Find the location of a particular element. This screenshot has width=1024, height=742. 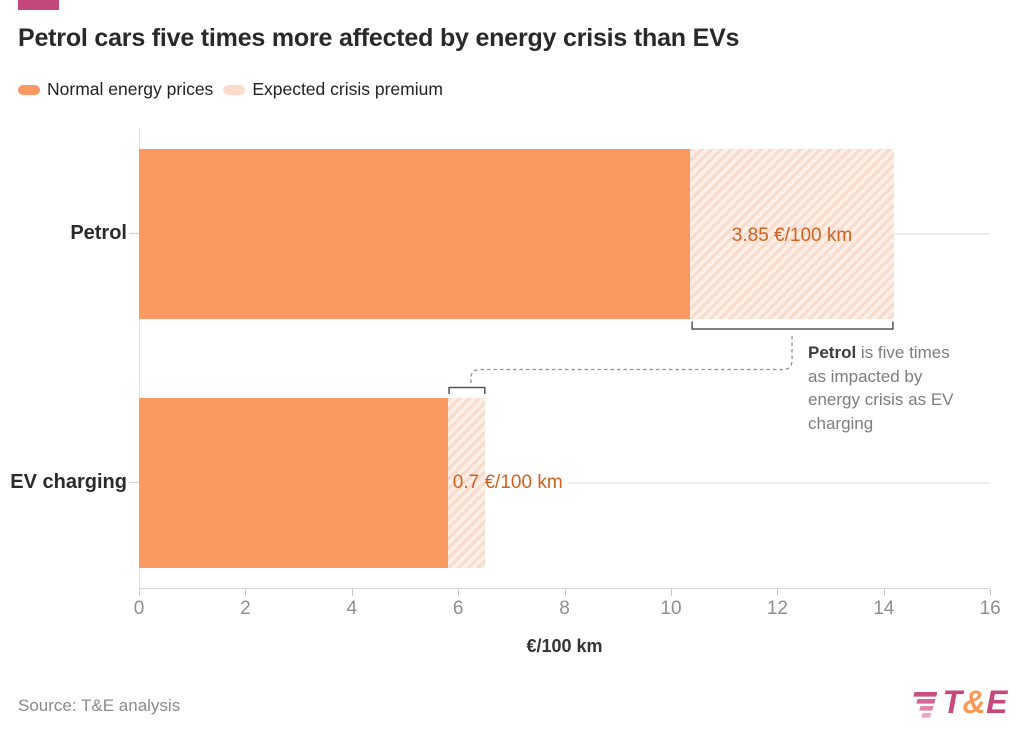

x-axis-tick-label: 2 is located at coordinates (245, 608).